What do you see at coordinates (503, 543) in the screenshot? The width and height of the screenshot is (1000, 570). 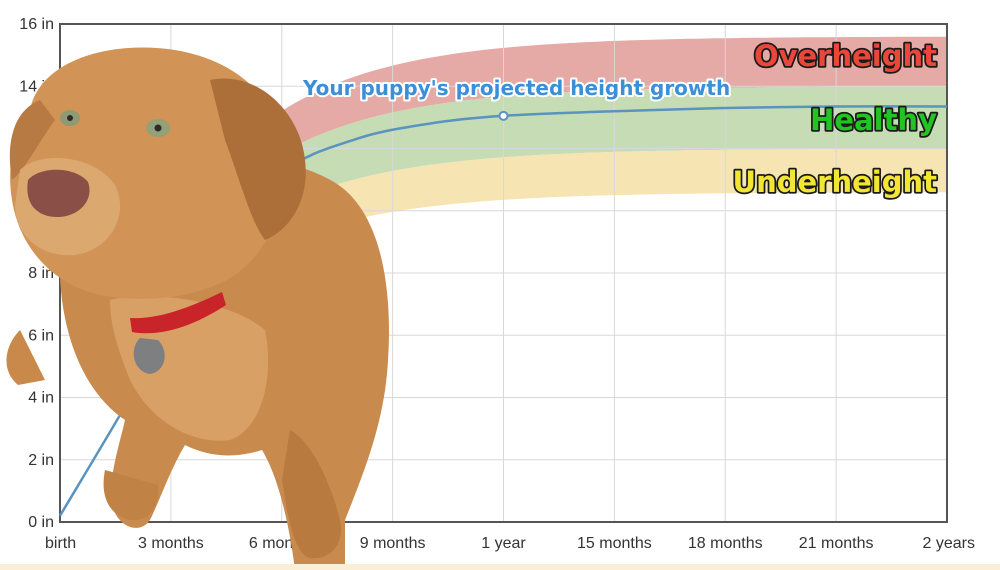 I see `x-tick-label: 1 year` at bounding box center [503, 543].